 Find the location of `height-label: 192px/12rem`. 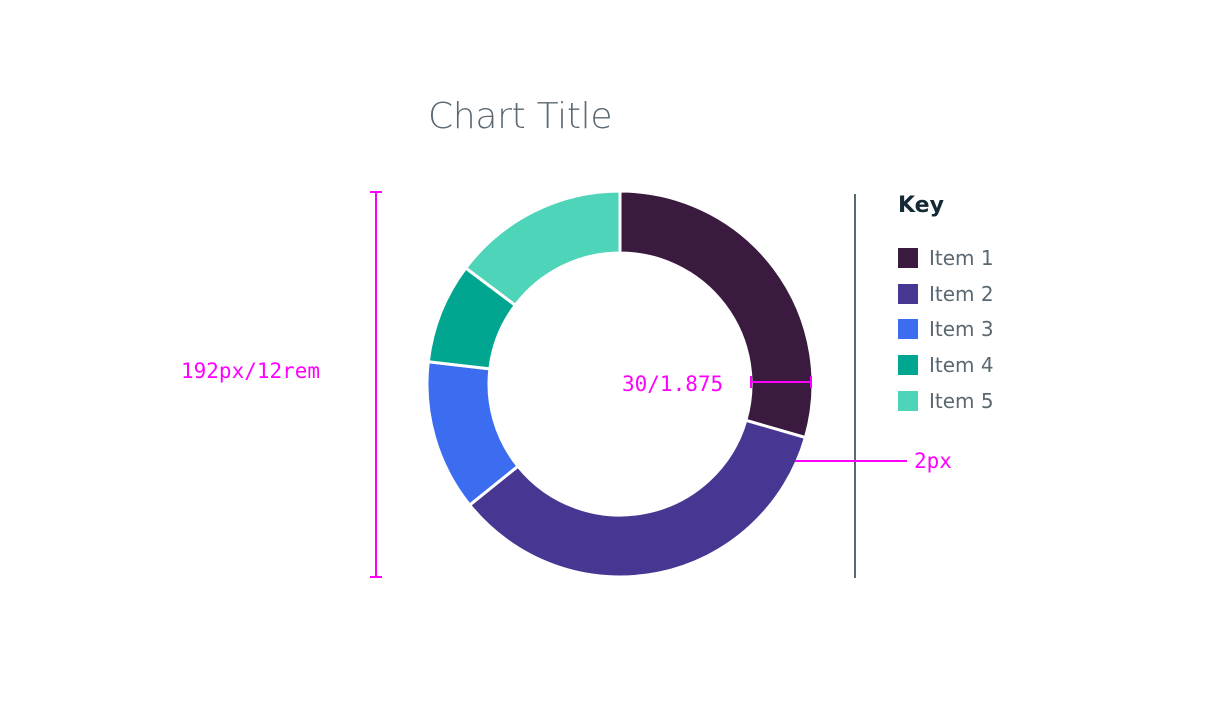

height-label: 192px/12rem is located at coordinates (250, 371).